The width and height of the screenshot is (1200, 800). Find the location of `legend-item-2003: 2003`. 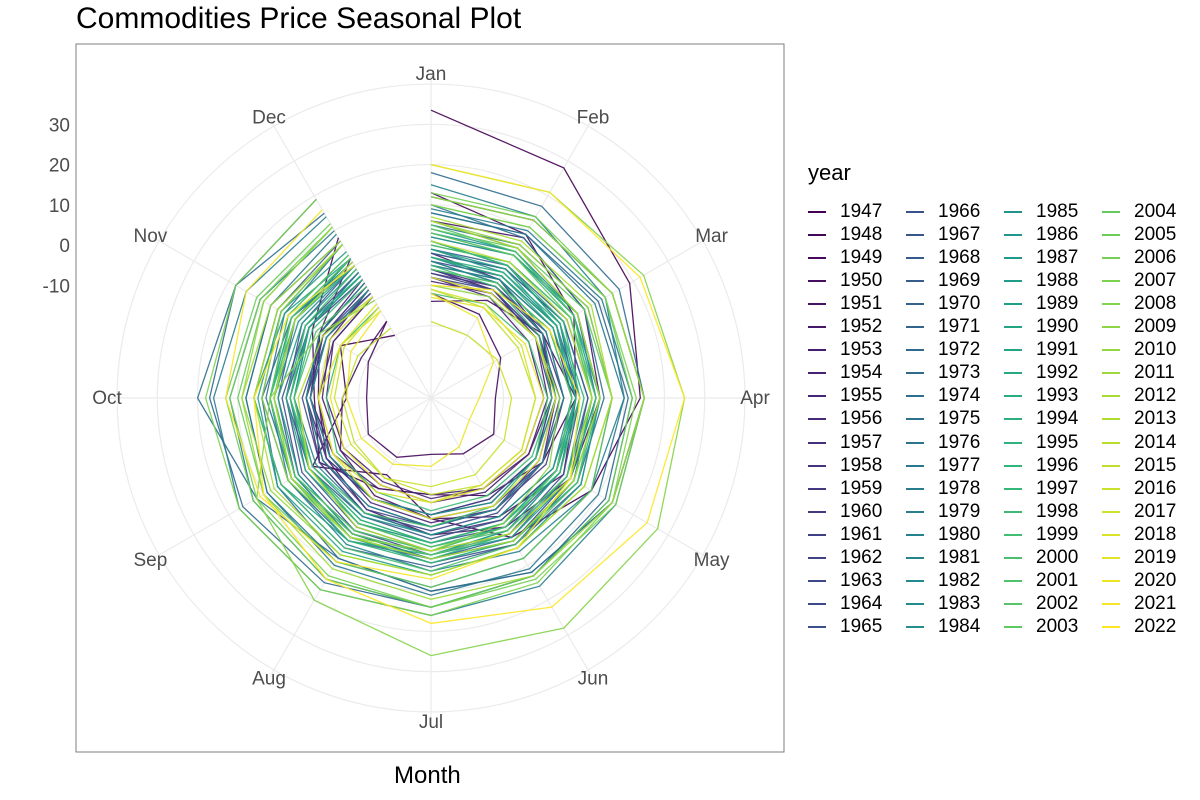

legend-item-2003: 2003 is located at coordinates (1041, 627).